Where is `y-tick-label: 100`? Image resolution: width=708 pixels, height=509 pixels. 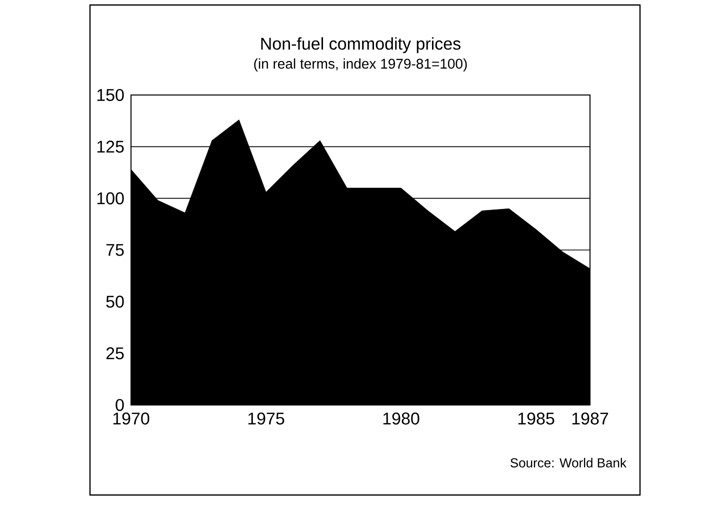 y-tick-label: 100 is located at coordinates (110, 198).